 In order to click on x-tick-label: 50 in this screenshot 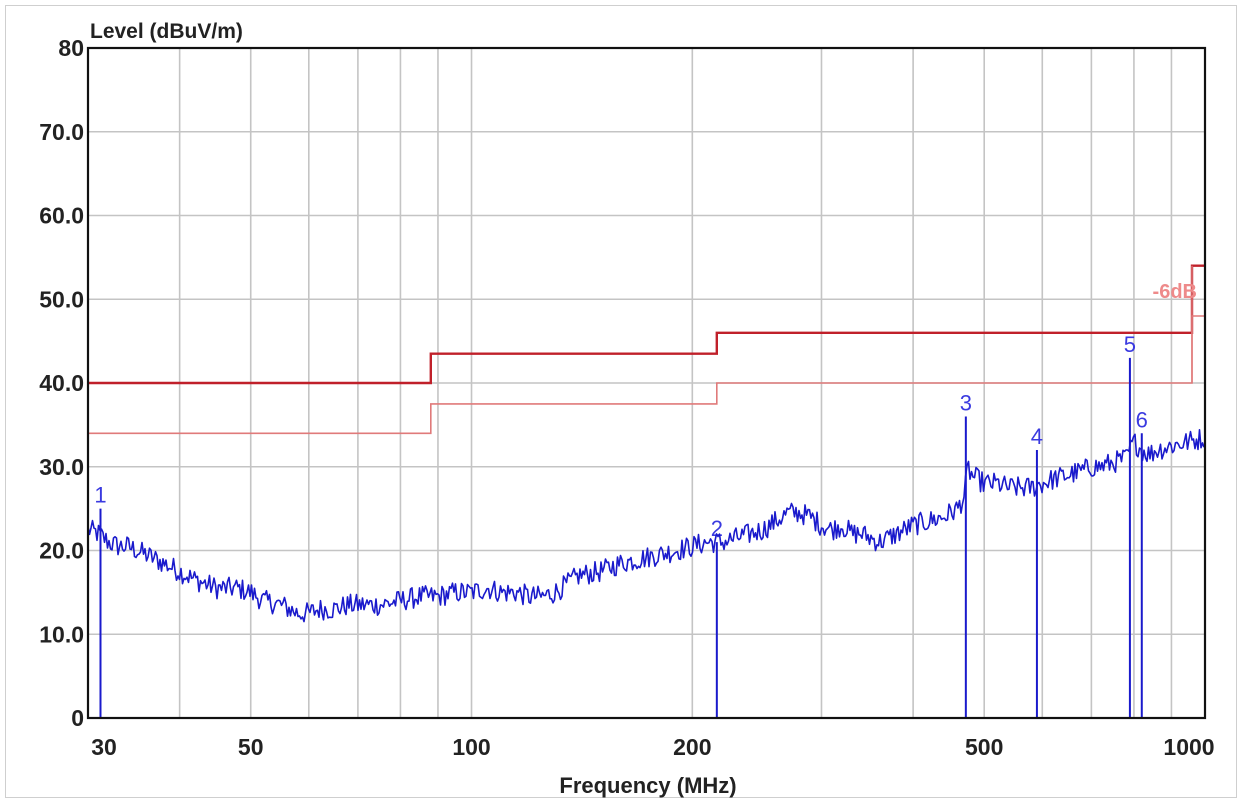, I will do `click(251, 747)`.